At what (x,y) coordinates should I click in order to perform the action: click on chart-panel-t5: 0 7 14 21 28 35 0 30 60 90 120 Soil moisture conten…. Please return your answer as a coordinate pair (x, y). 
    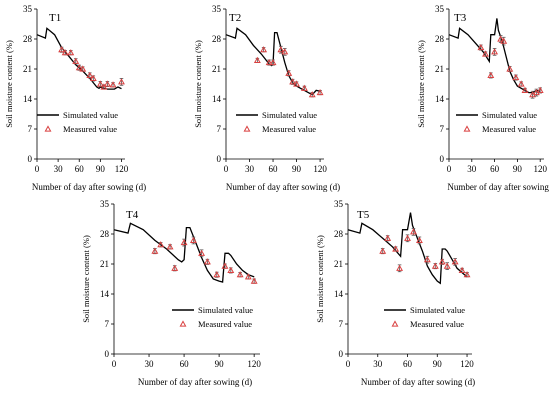
    Looking at the image, I should click on (395, 293).